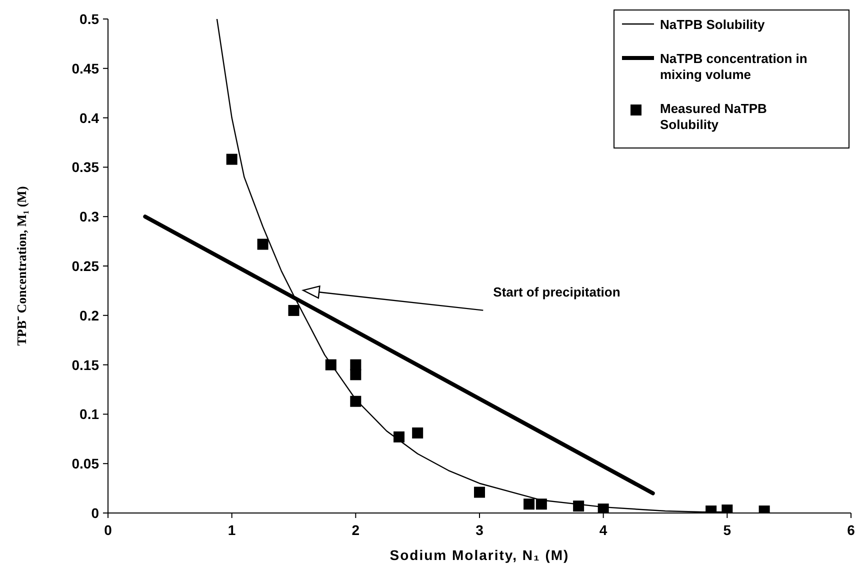 This screenshot has height=576, width=867. What do you see at coordinates (21, 266) in the screenshot?
I see `y-axis-title: TPB⁻ Concentration, M₁ (M)` at bounding box center [21, 266].